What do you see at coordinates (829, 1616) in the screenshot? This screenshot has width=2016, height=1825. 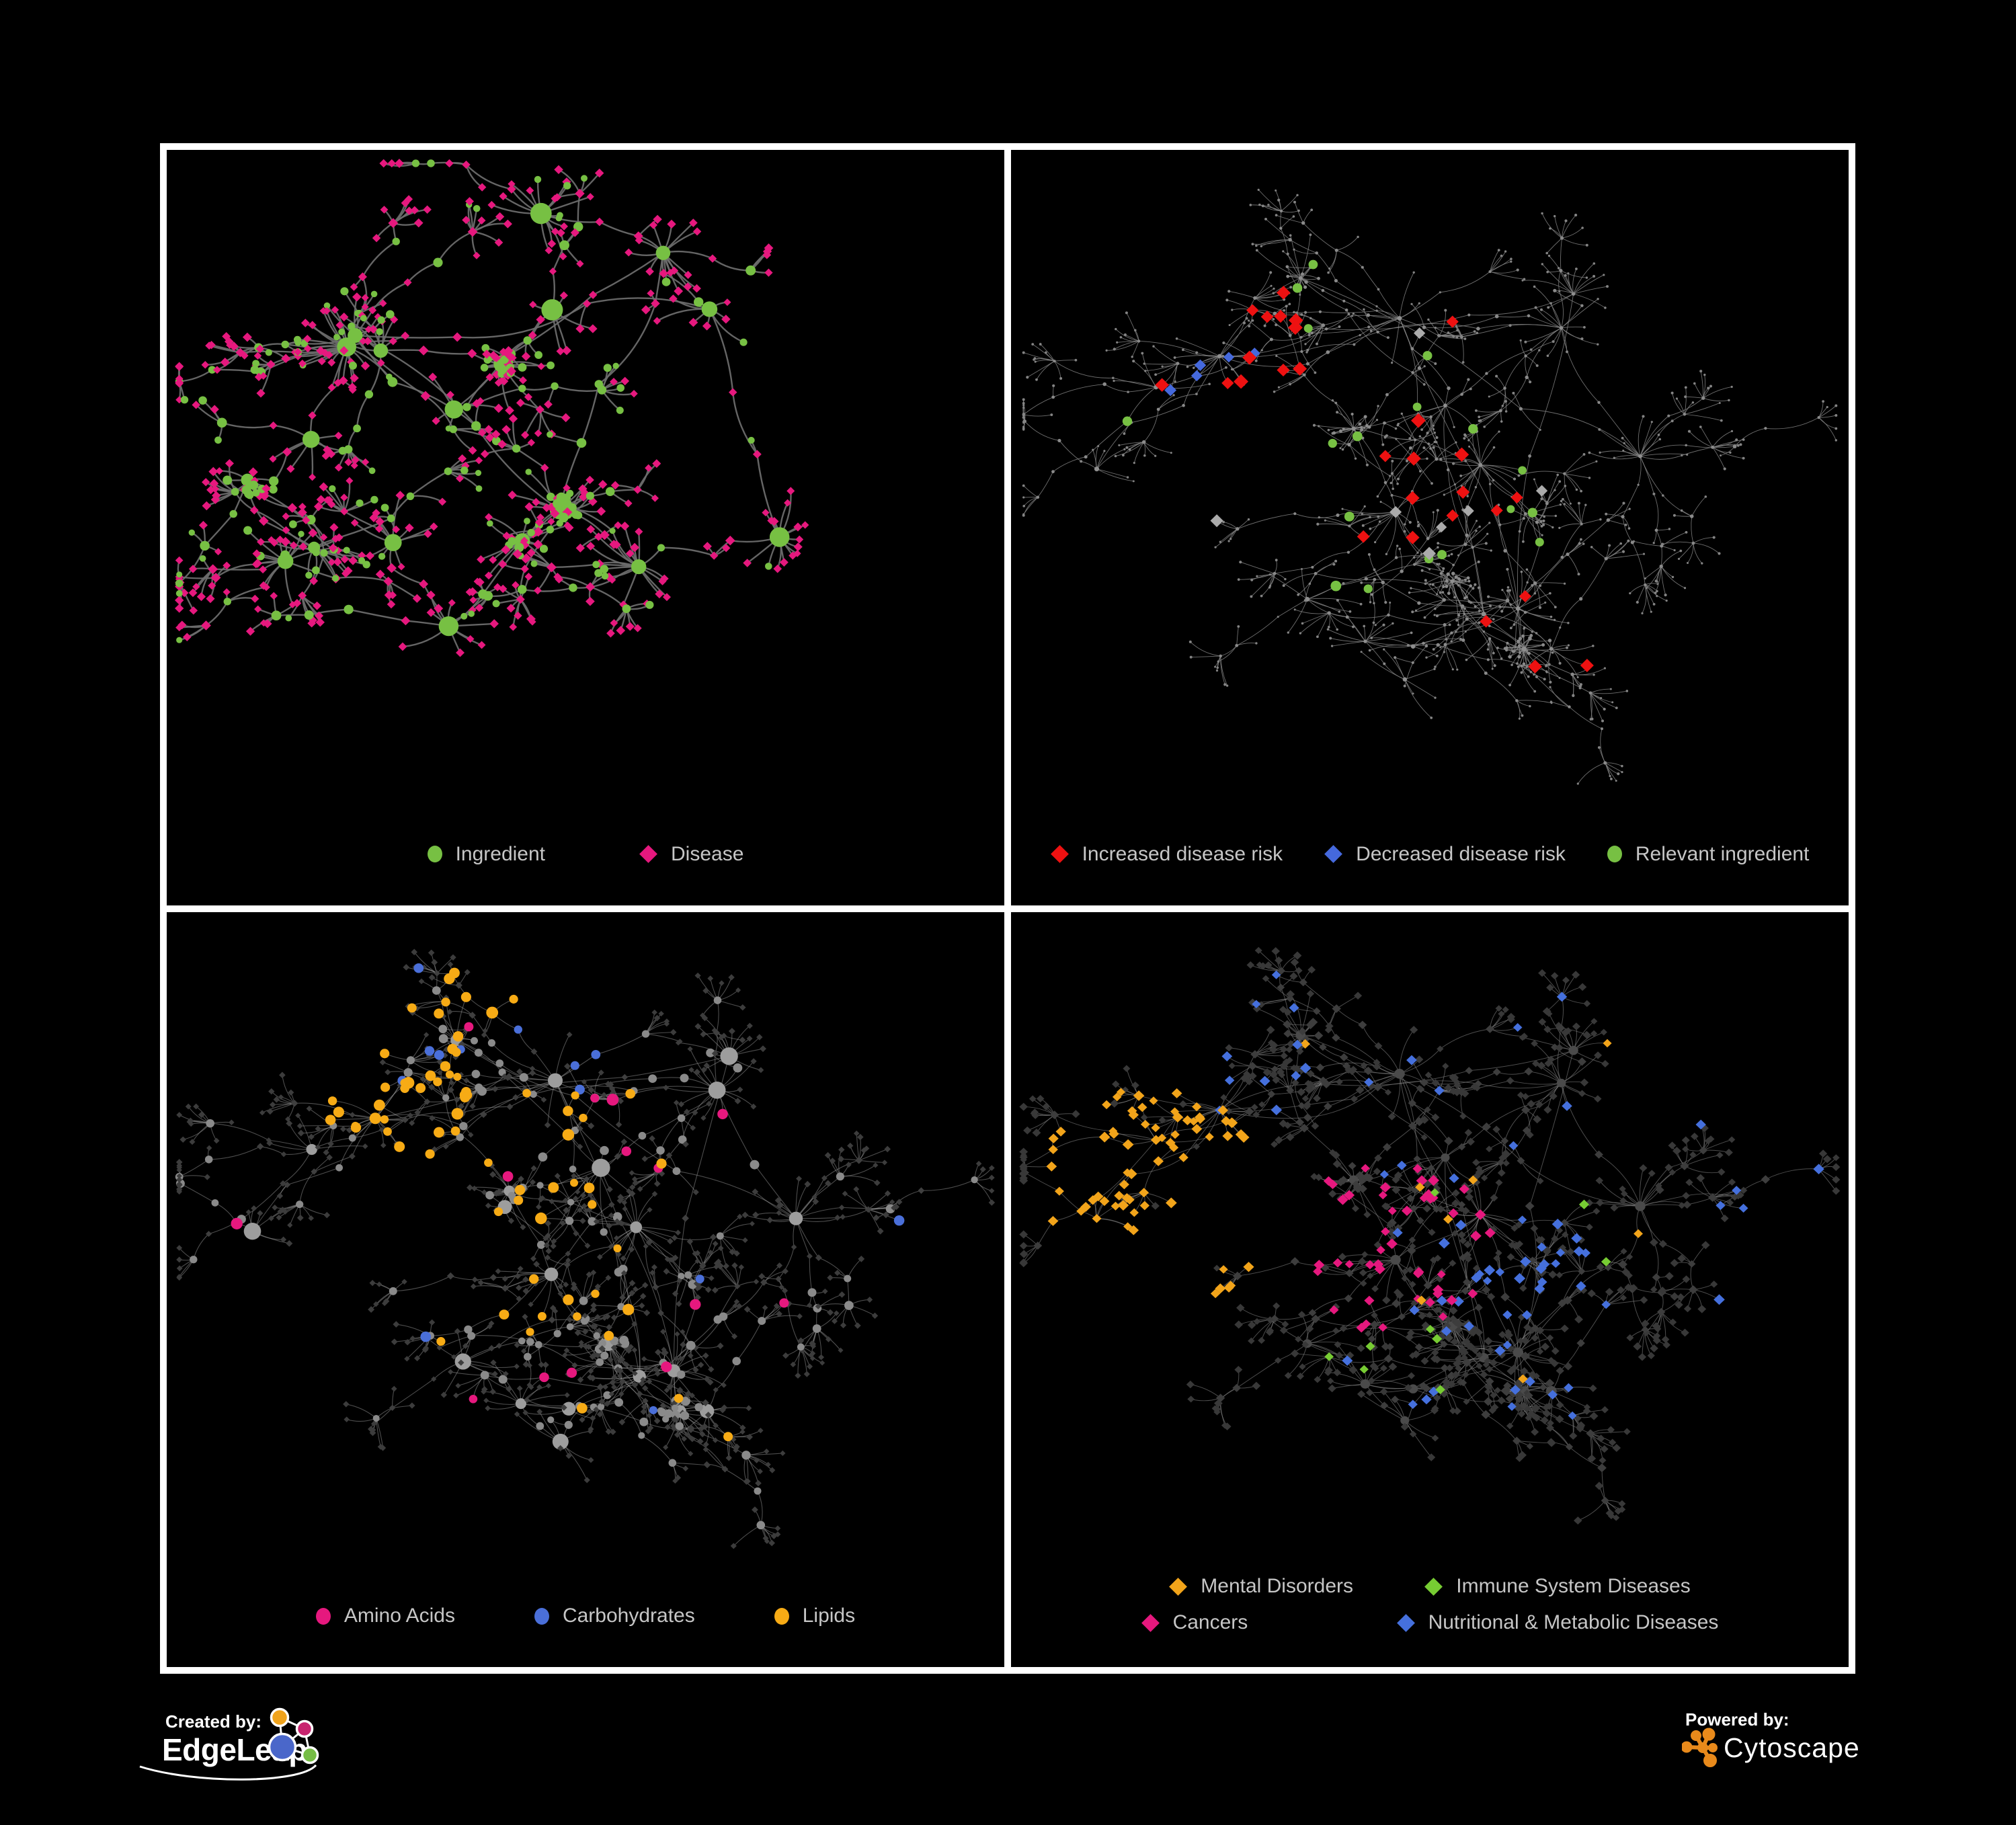 I see `legend-label: Lipids` at bounding box center [829, 1616].